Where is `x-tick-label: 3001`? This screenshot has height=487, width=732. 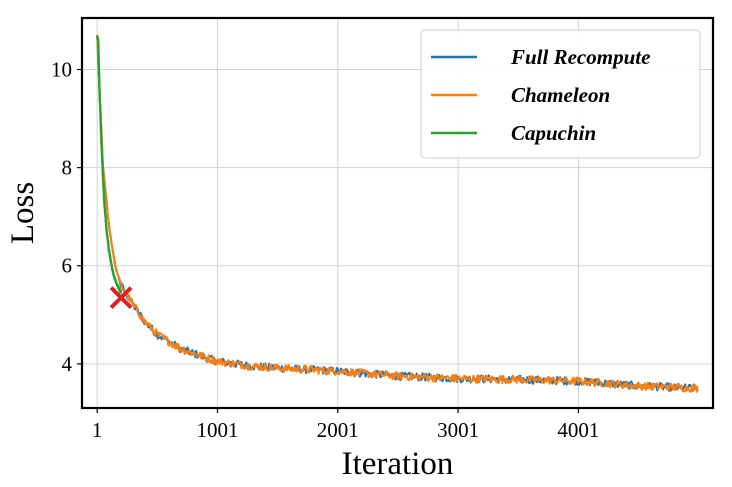
x-tick-label: 3001 is located at coordinates (458, 430).